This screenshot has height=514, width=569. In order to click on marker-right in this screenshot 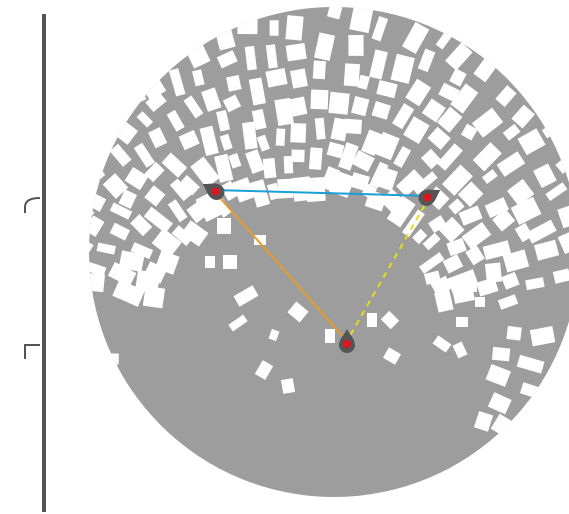, I will do `click(429, 197)`.